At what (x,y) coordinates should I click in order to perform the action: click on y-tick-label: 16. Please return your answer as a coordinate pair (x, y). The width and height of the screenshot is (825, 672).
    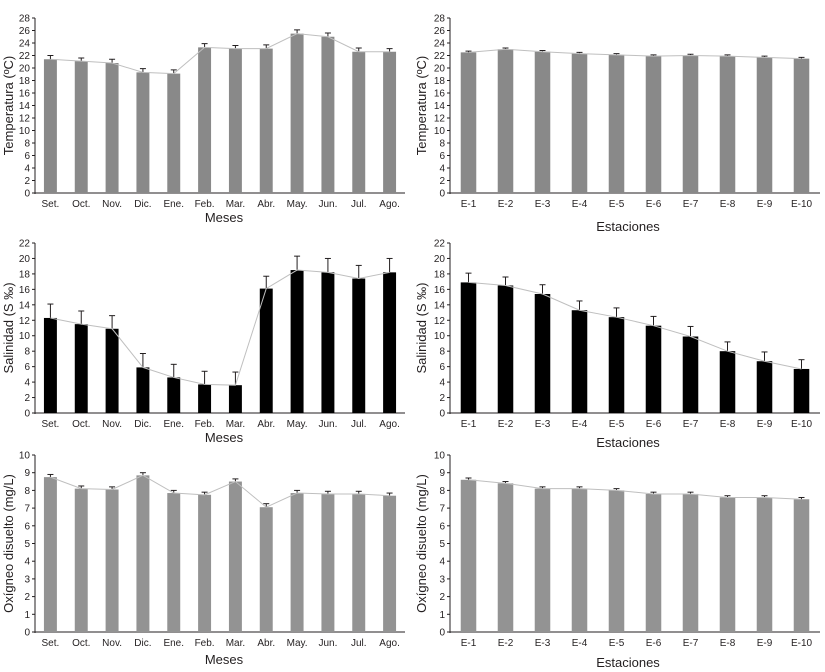
    Looking at the image, I should click on (440, 94).